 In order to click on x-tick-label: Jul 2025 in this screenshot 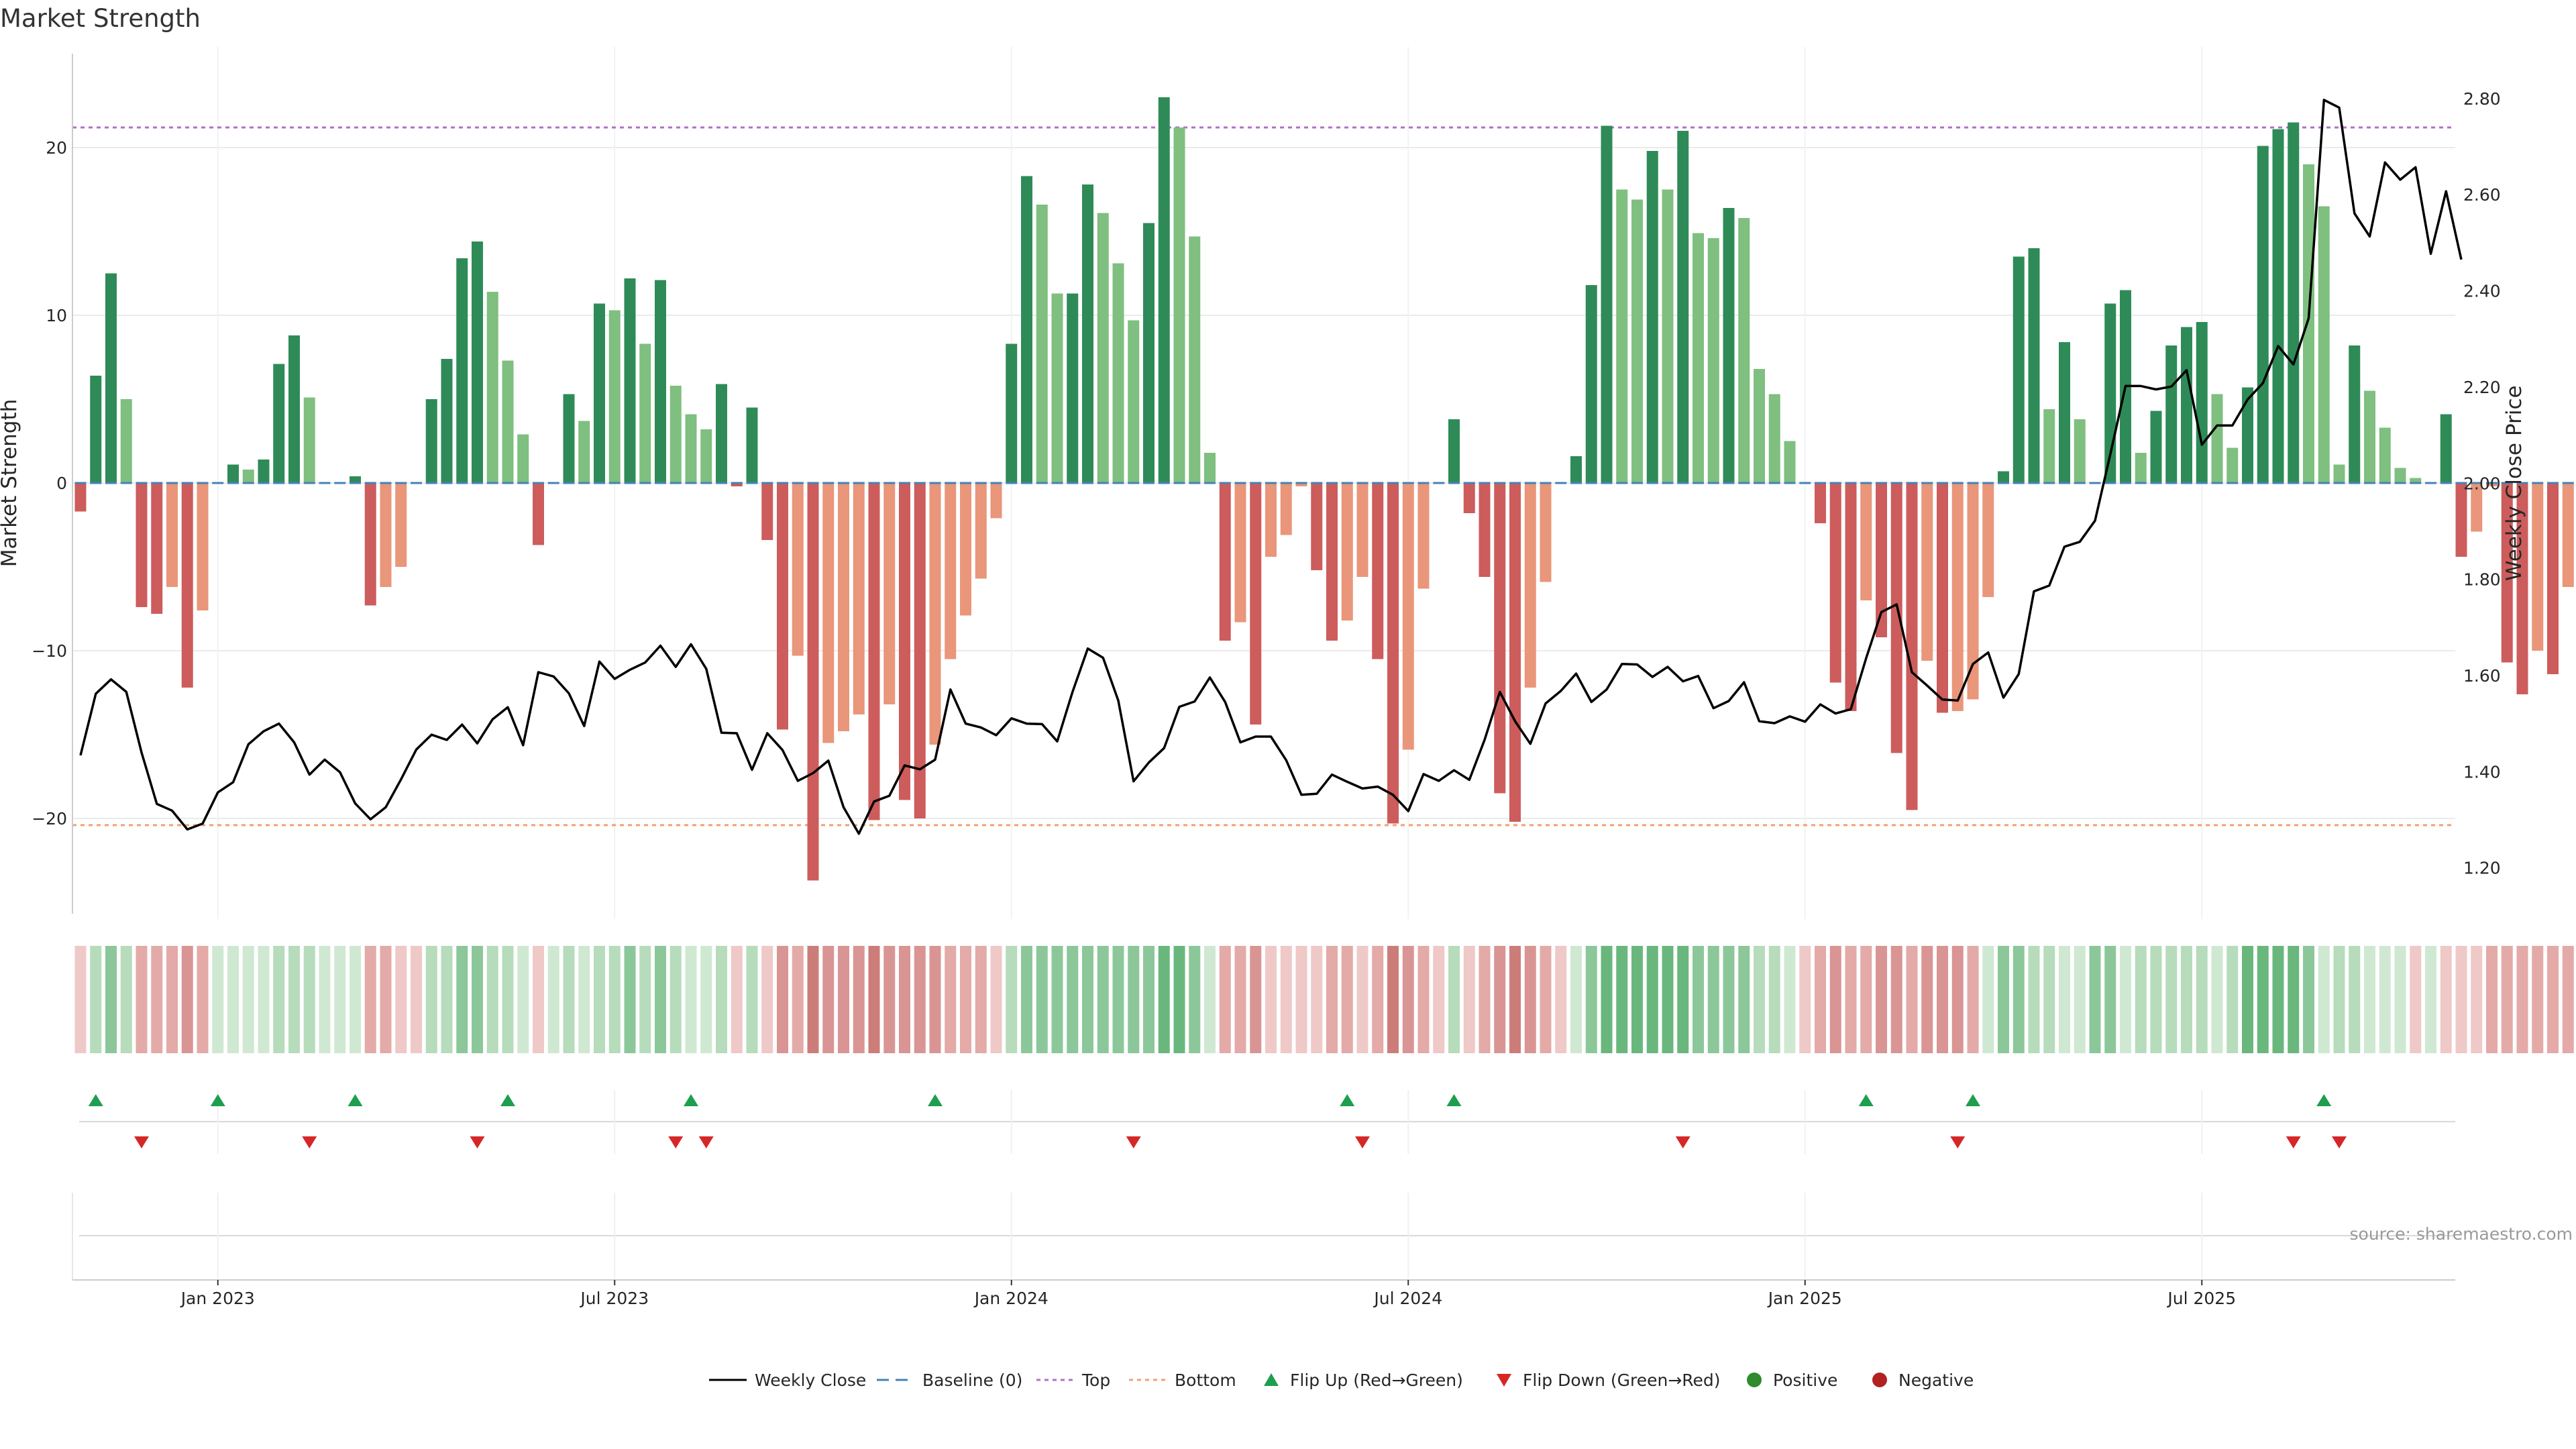, I will do `click(2201, 1298)`.